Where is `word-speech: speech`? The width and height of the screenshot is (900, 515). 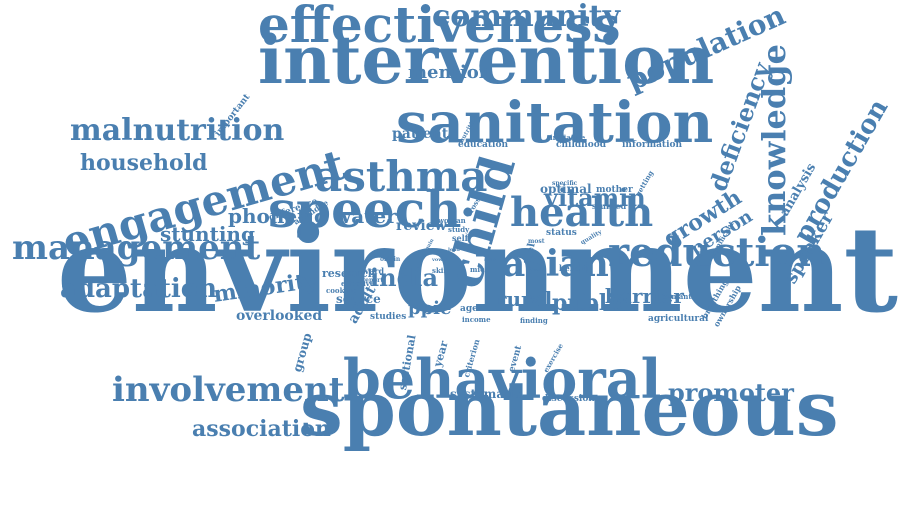
word-speech: speech is located at coordinates (365, 209).